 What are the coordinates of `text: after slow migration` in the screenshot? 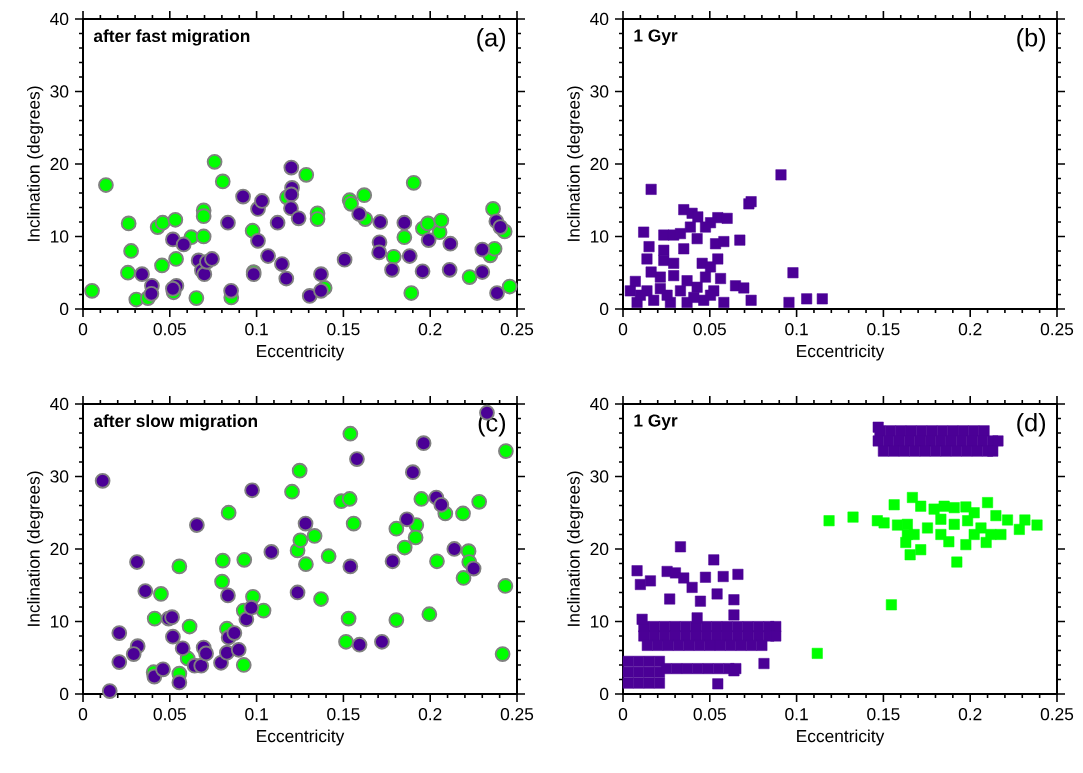 It's located at (175, 422).